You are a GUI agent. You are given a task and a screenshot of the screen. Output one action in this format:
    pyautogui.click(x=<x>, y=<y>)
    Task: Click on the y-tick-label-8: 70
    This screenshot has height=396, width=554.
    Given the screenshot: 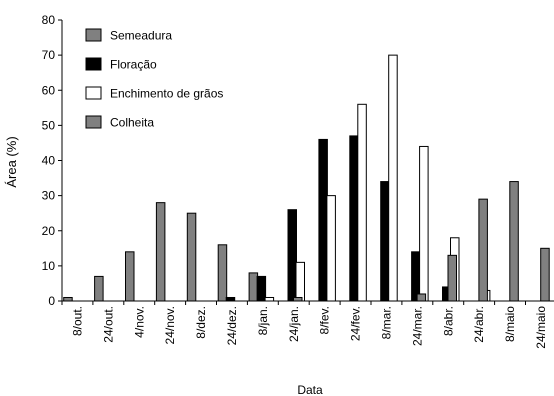 What is the action you would take?
    pyautogui.click(x=49, y=55)
    